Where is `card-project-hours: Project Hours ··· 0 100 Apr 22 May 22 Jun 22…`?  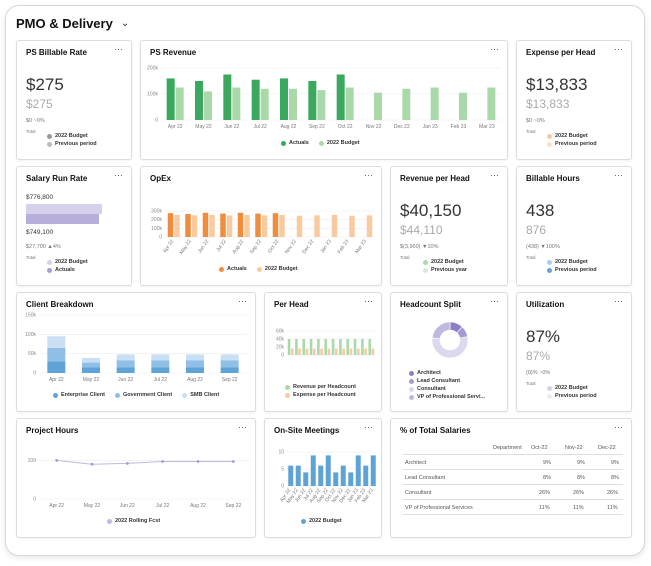 card-project-hours: Project Hours ··· 0 100 Apr 22 May 22 Jun 22… is located at coordinates (136, 478).